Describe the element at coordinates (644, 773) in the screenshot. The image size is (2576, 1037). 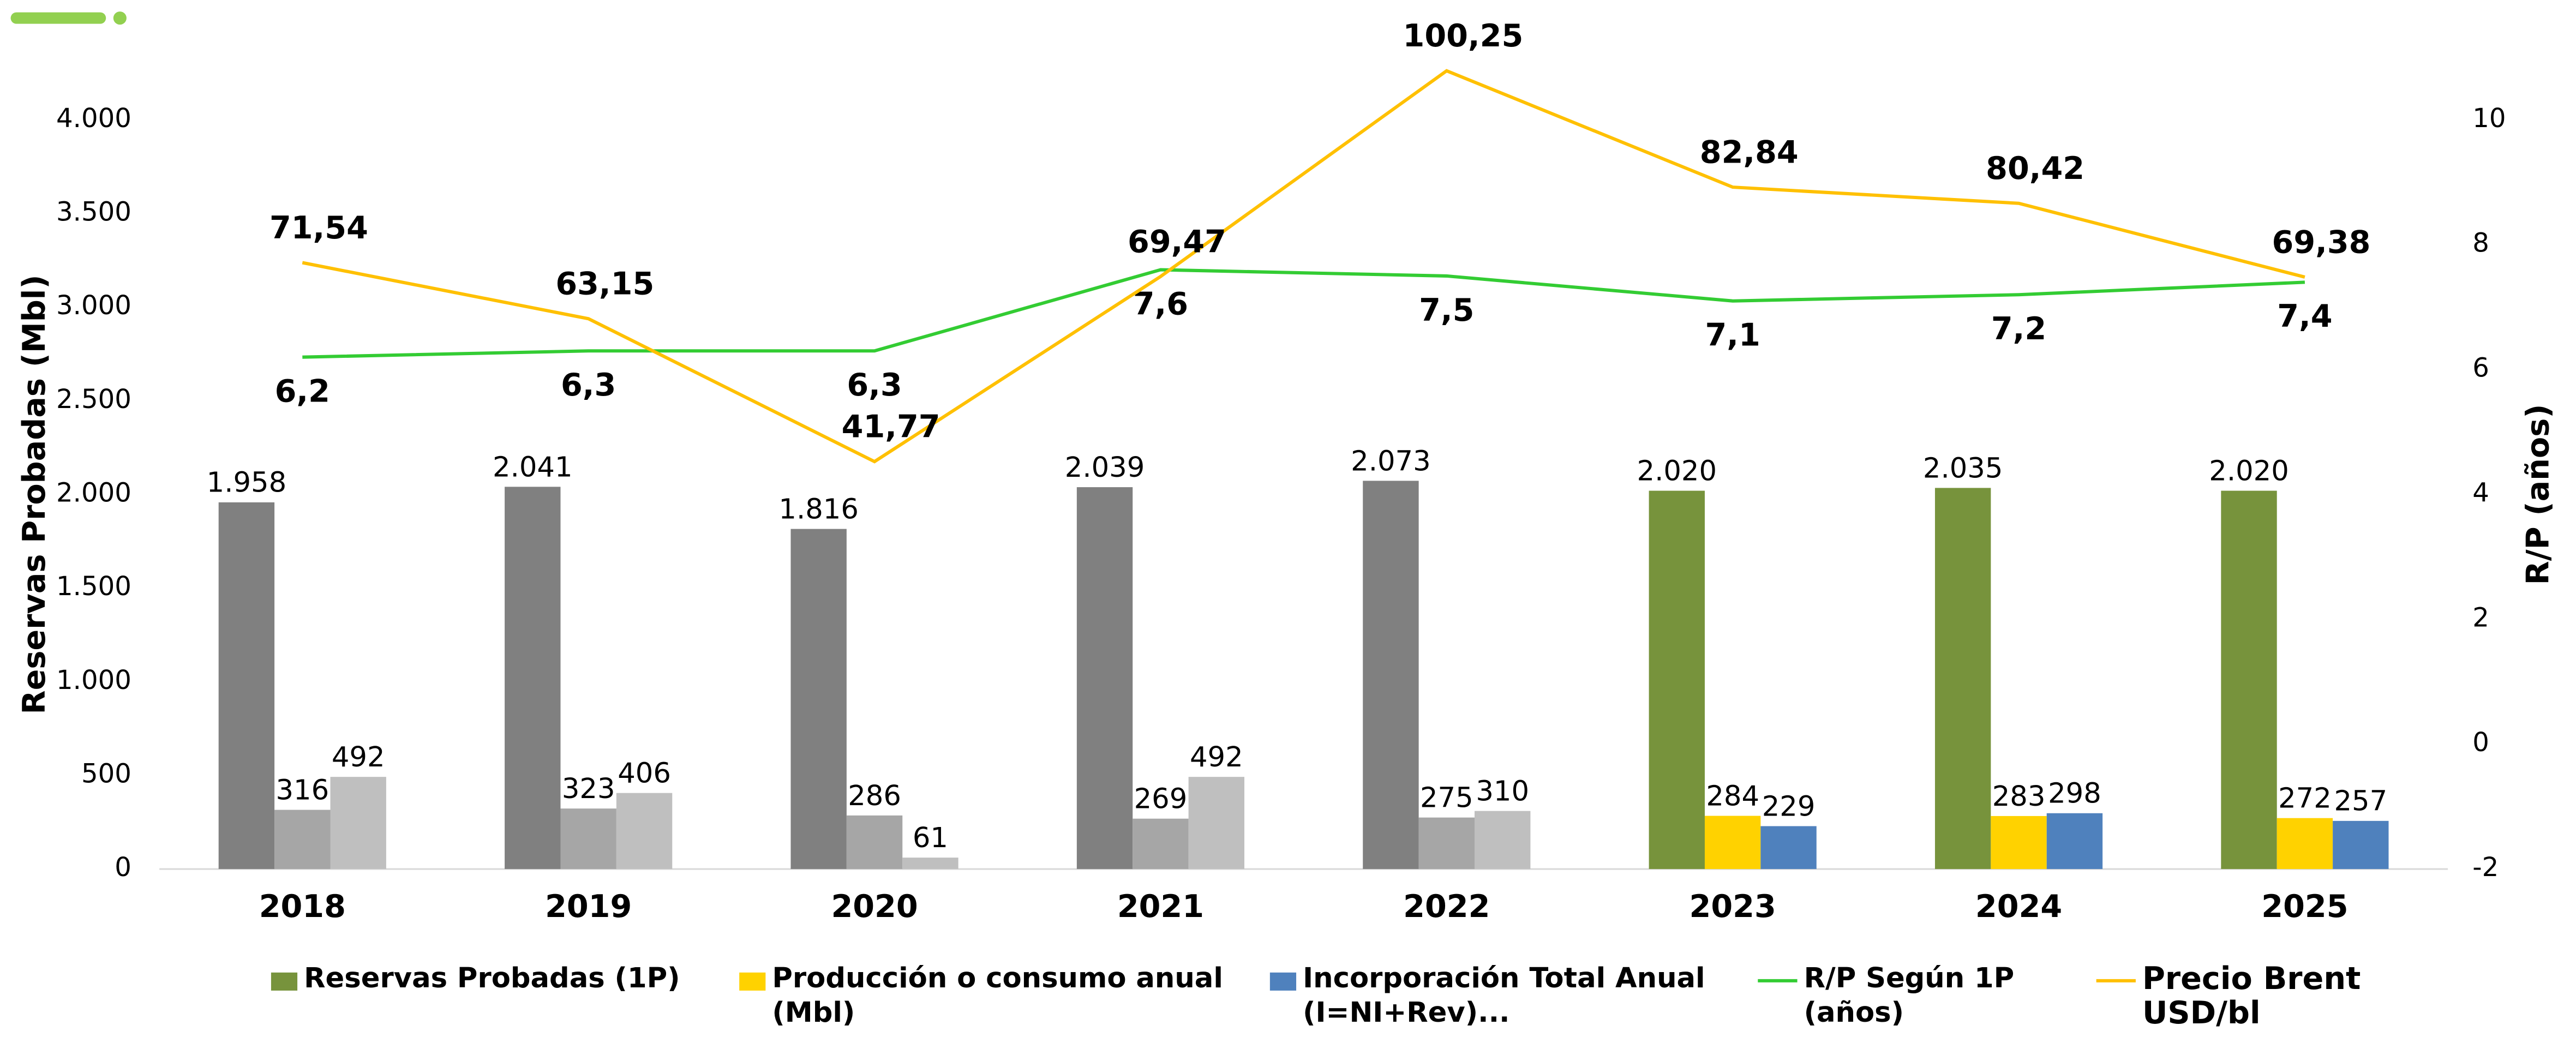
I see `data-label: 406` at that location.